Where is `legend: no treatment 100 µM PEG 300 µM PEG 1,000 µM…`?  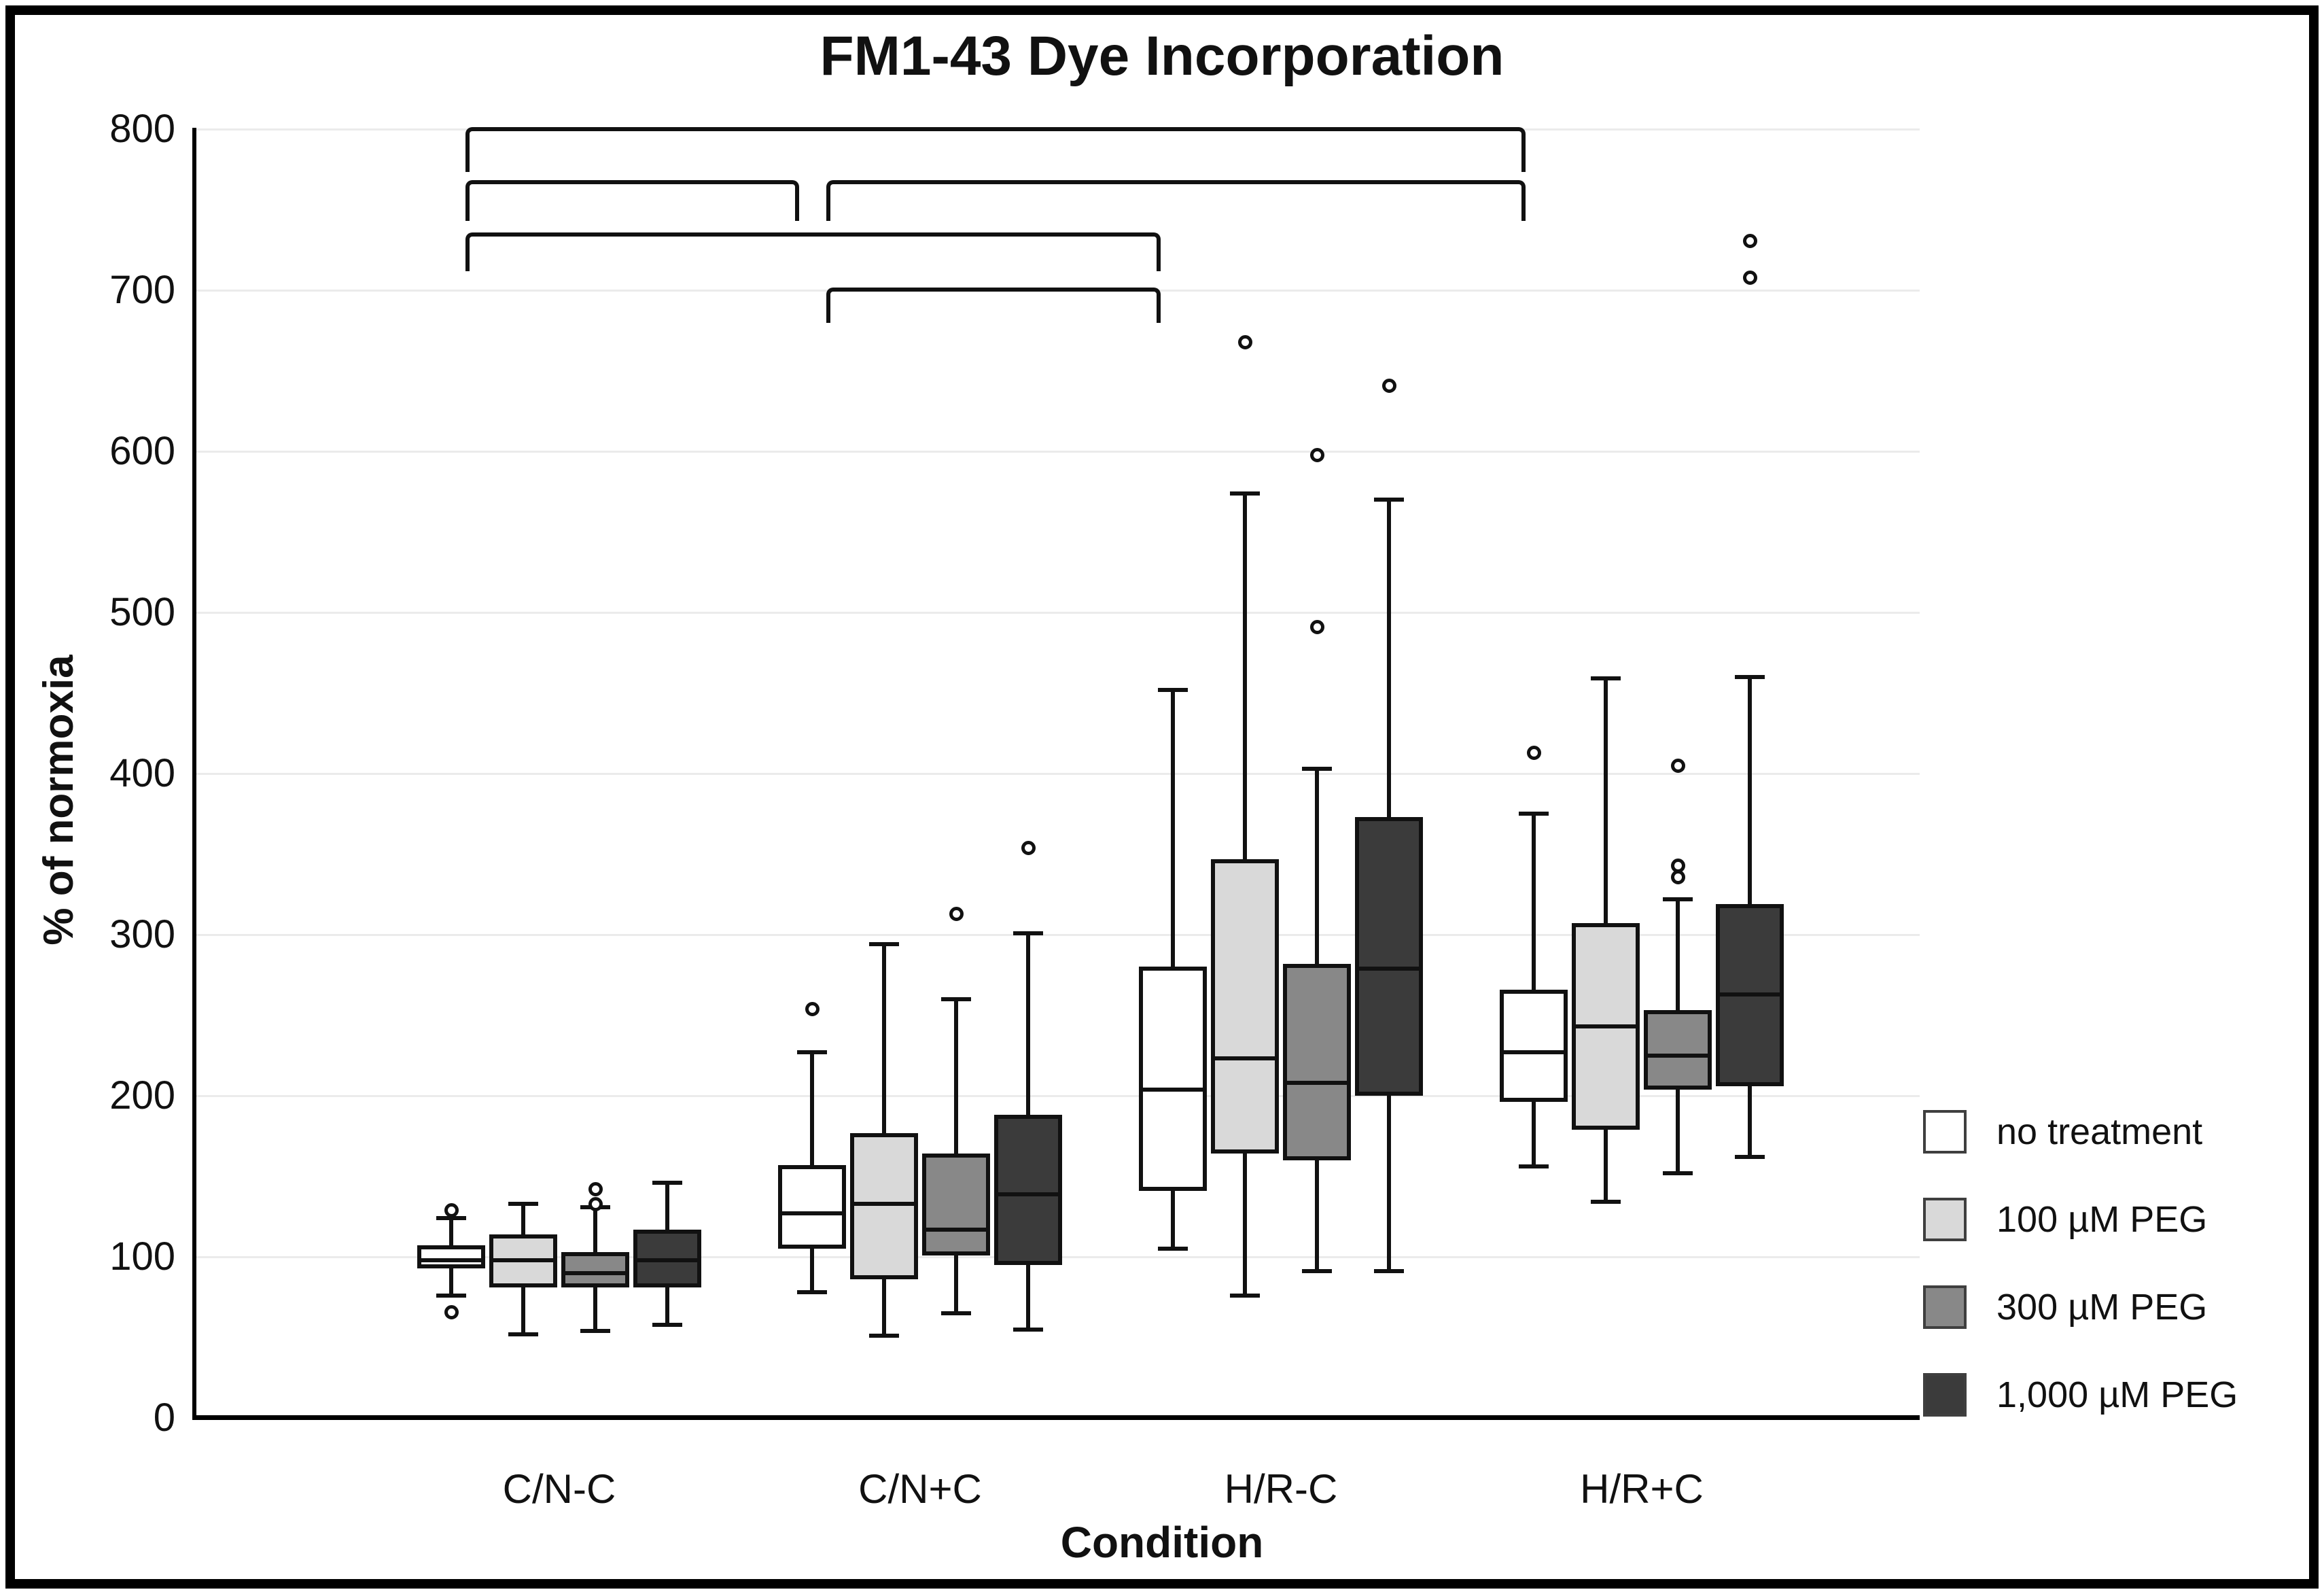 legend: no treatment 100 µM PEG 300 µM PEG 1,000 µM… is located at coordinates (2080, 1263).